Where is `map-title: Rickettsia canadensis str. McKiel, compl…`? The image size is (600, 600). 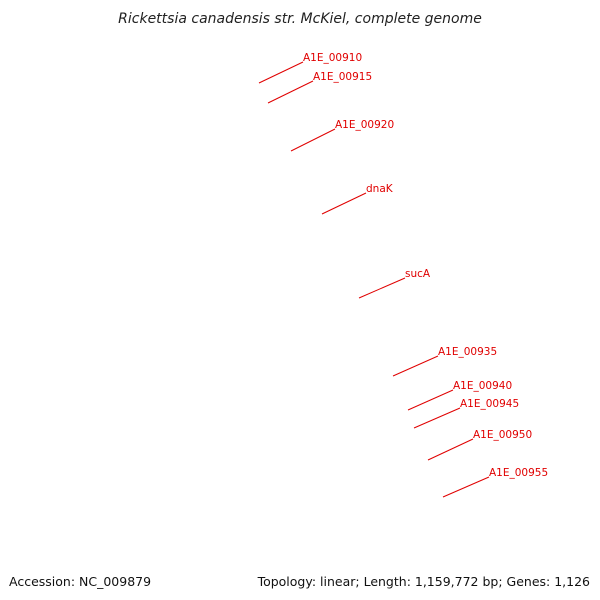
map-title: Rickettsia canadensis str. McKiel, compl… is located at coordinates (300, 19).